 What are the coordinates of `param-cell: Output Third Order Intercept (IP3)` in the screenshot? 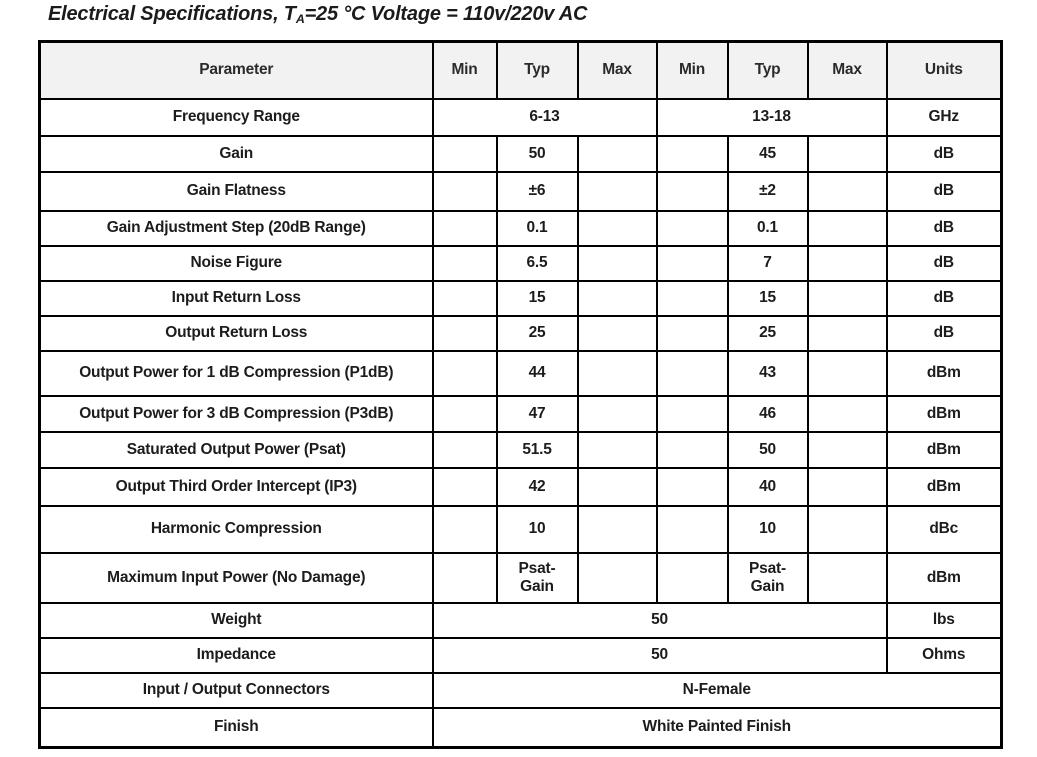 It's located at (236, 486).